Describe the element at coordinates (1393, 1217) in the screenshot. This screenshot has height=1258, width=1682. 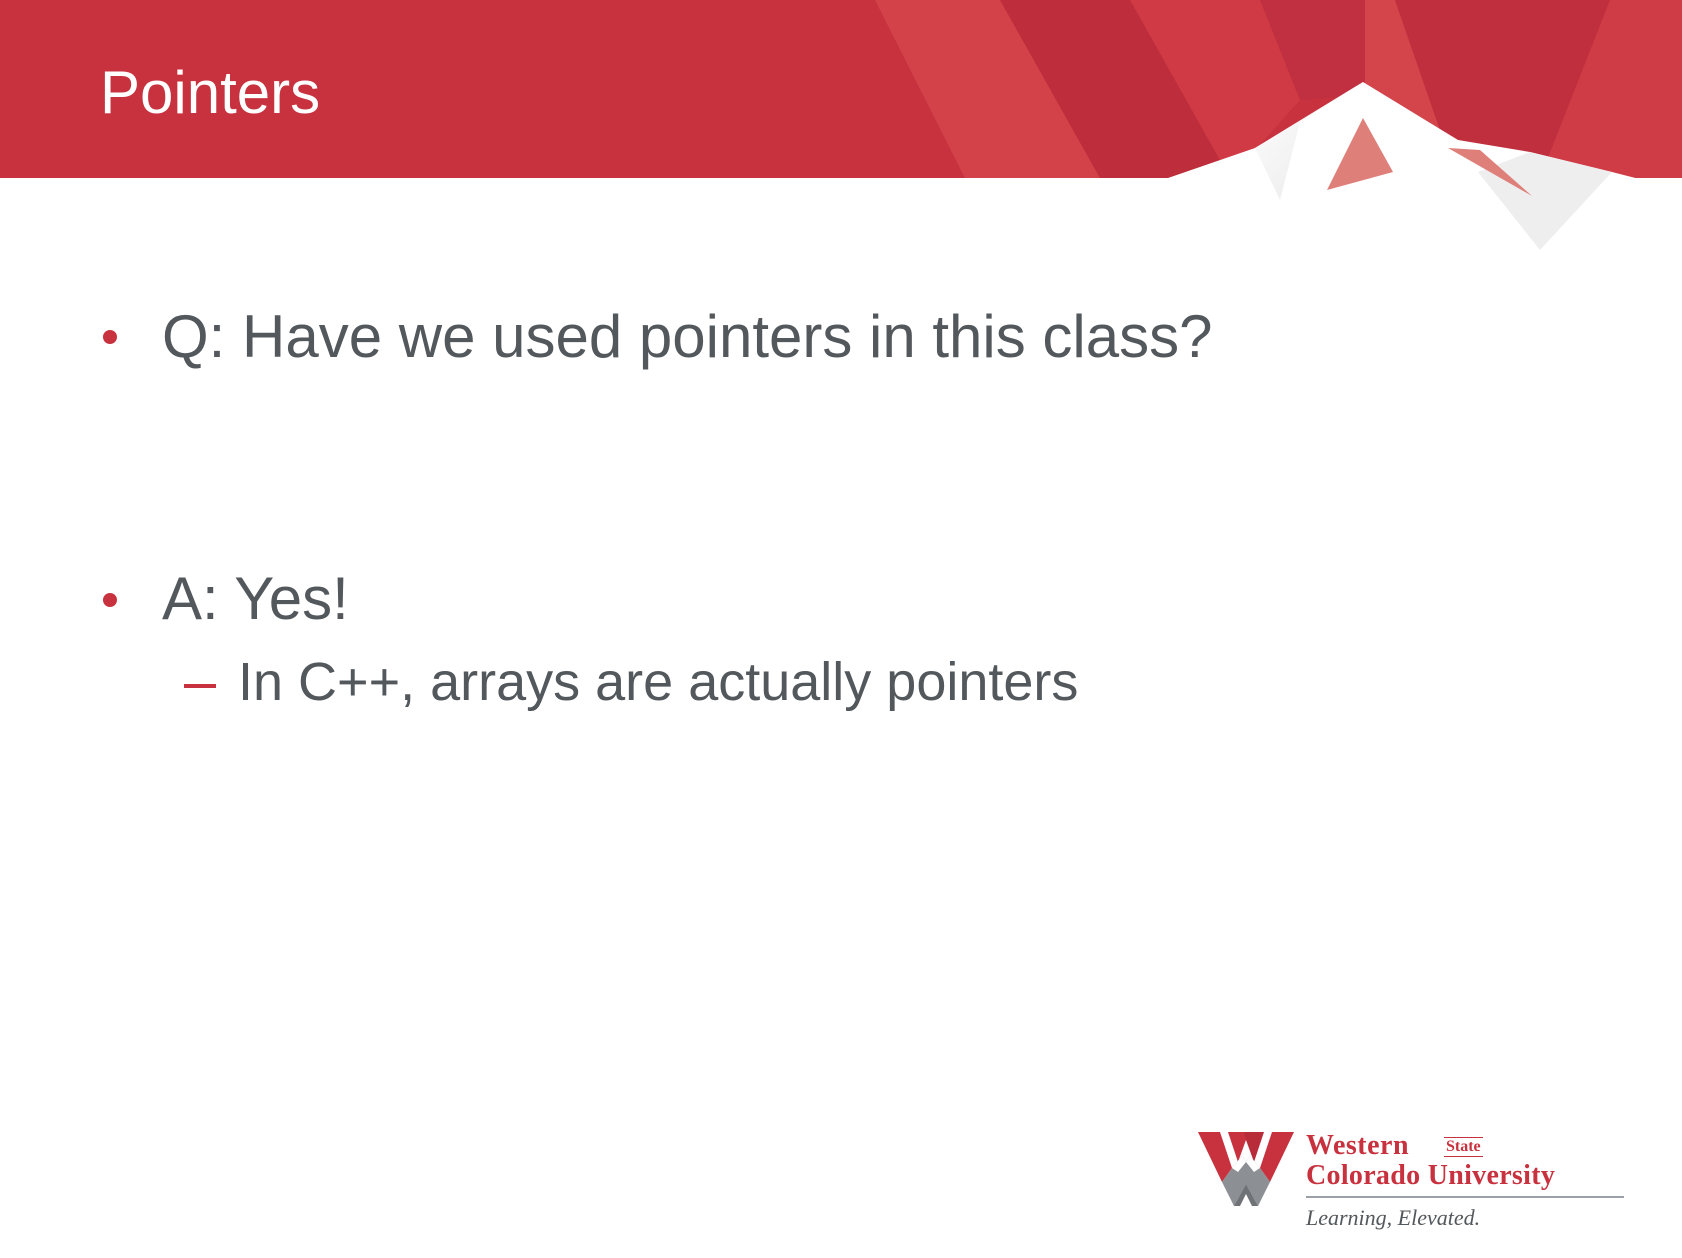
I see `logo-tagline: Learning, Elevated.` at that location.